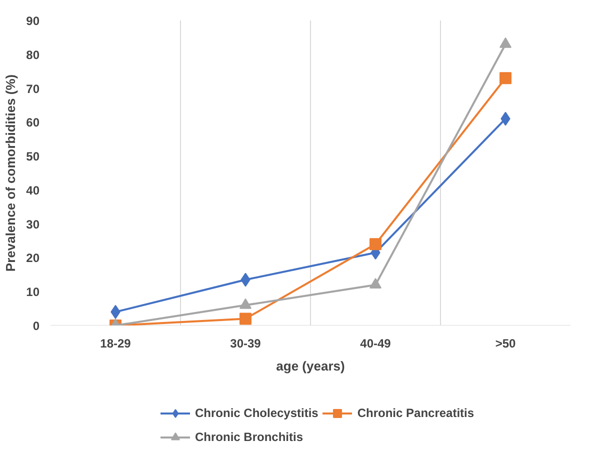 This screenshot has width=598, height=459. Describe the element at coordinates (33, 292) in the screenshot. I see `y-tick-label: 10` at that location.